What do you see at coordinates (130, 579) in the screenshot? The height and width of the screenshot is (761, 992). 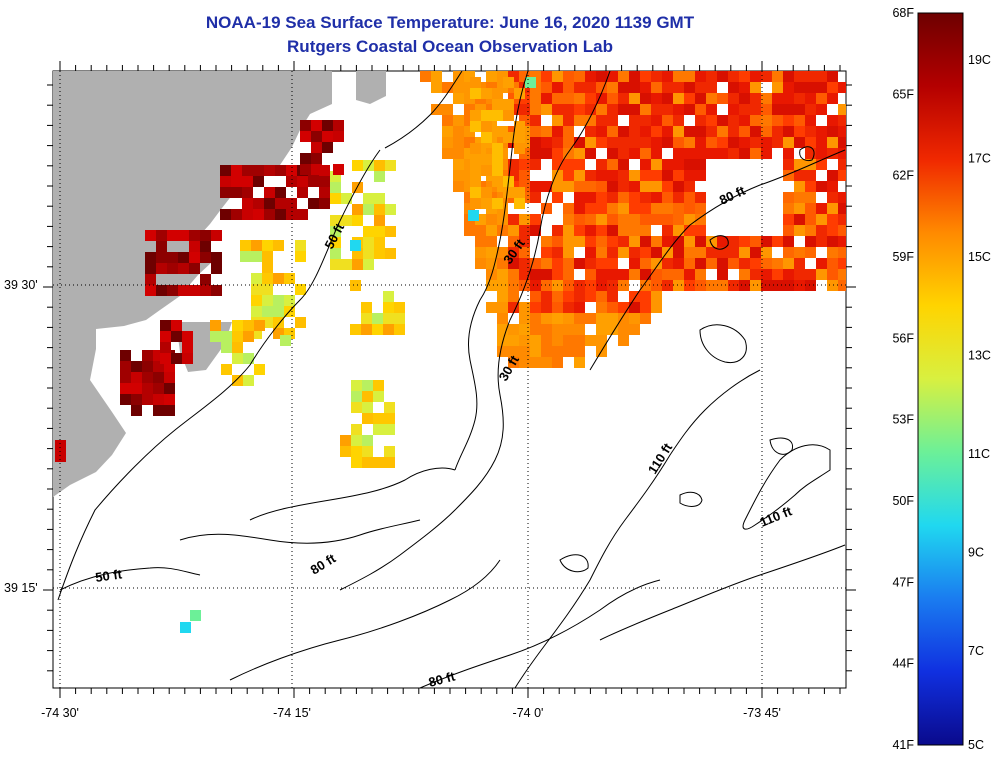 I see `contour-50ft-south` at bounding box center [130, 579].